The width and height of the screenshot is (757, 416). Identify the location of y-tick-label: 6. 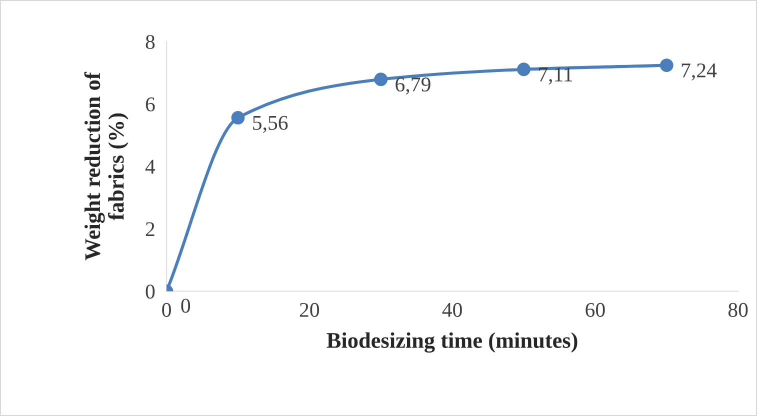
(150, 104).